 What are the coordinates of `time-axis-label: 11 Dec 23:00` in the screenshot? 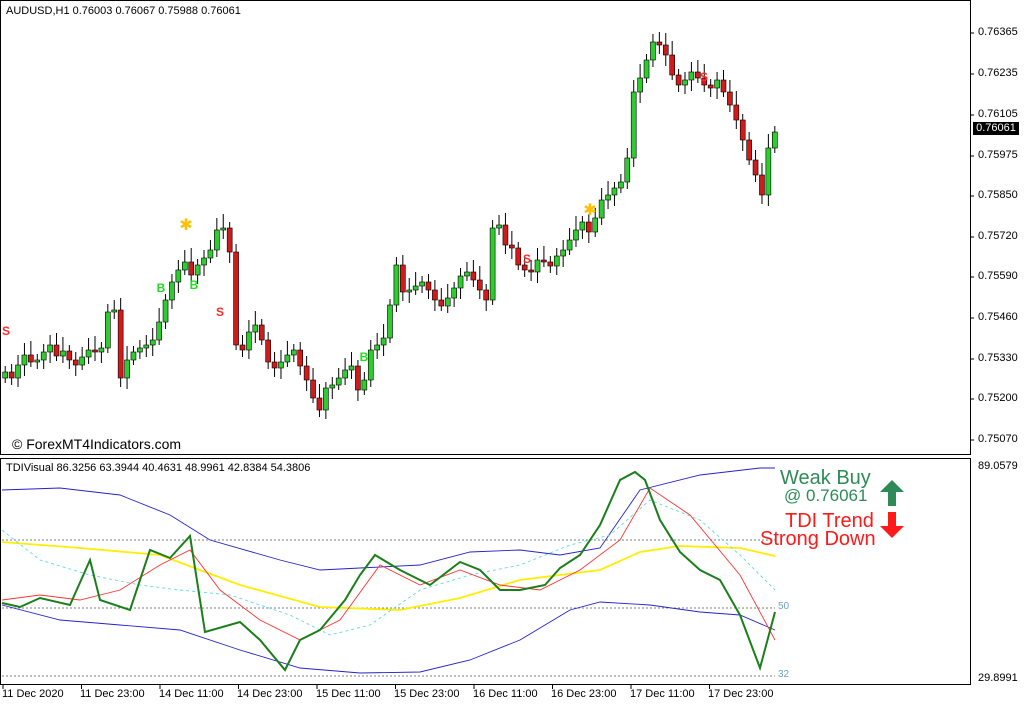 It's located at (112, 694).